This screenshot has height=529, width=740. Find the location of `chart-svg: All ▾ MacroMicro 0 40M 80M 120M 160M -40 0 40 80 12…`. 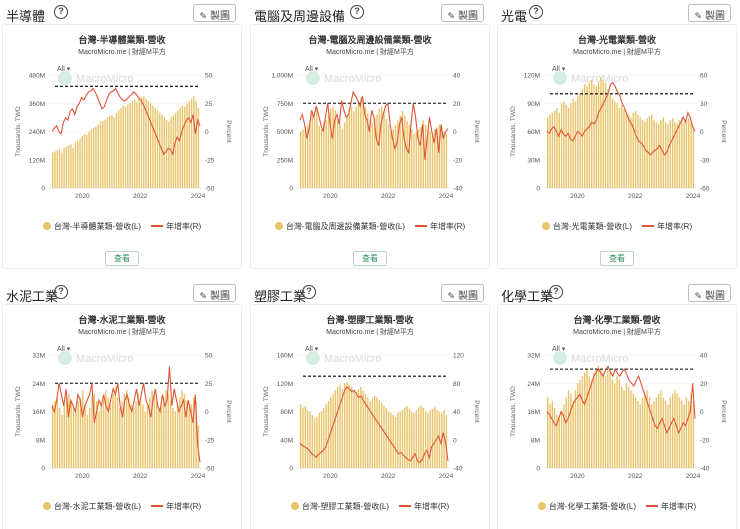

chart-svg: All ▾ MacroMicro 0 40M 80M 120M 160M -40 0 40 80 12… is located at coordinates (371, 413).